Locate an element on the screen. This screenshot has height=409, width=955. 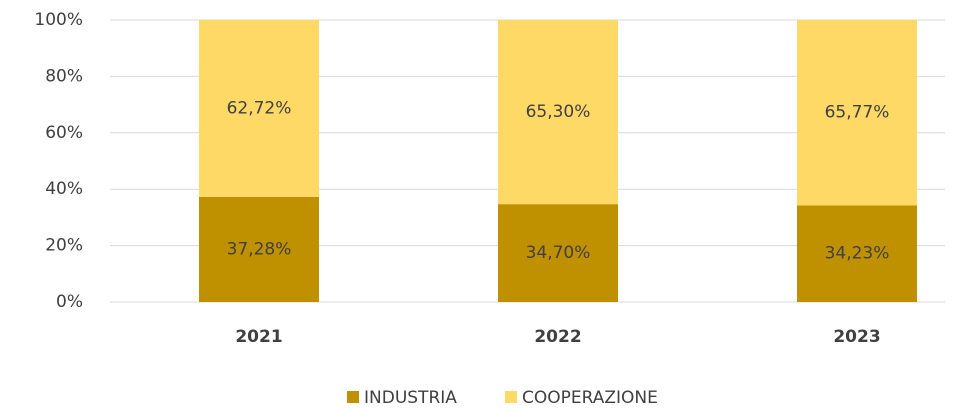
data-label: 65,30% is located at coordinates (558, 112).